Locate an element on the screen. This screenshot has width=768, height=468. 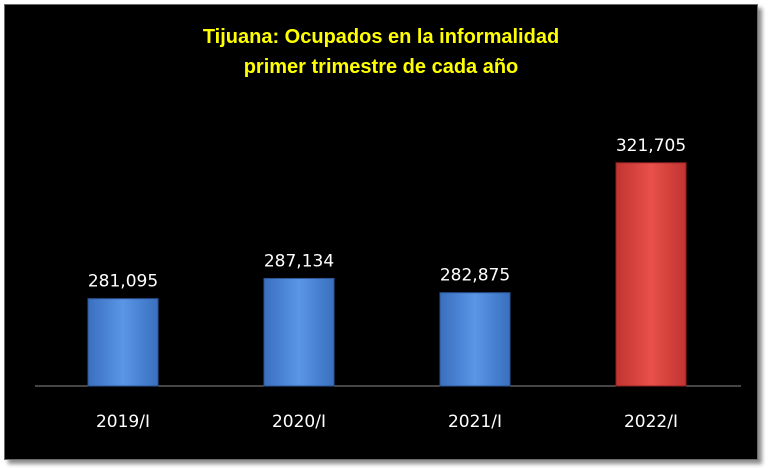
category-label: 2022/I is located at coordinates (651, 422).